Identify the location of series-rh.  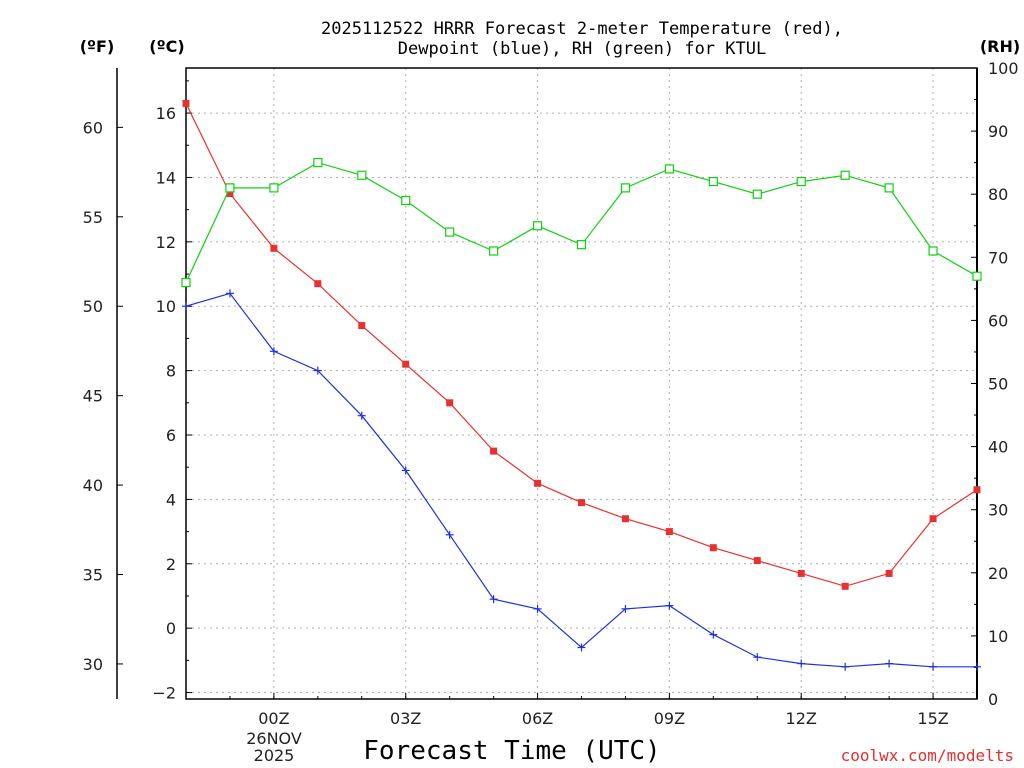
(581, 223).